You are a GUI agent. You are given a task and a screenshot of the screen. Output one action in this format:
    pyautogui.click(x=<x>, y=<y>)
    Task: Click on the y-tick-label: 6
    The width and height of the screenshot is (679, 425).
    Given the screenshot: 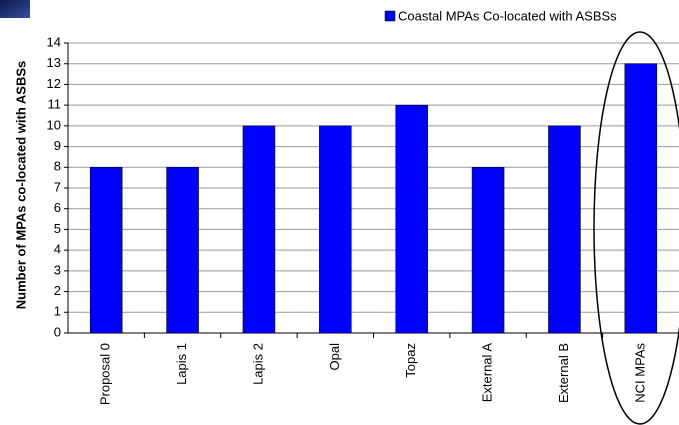 What is the action you would take?
    pyautogui.click(x=57, y=207)
    